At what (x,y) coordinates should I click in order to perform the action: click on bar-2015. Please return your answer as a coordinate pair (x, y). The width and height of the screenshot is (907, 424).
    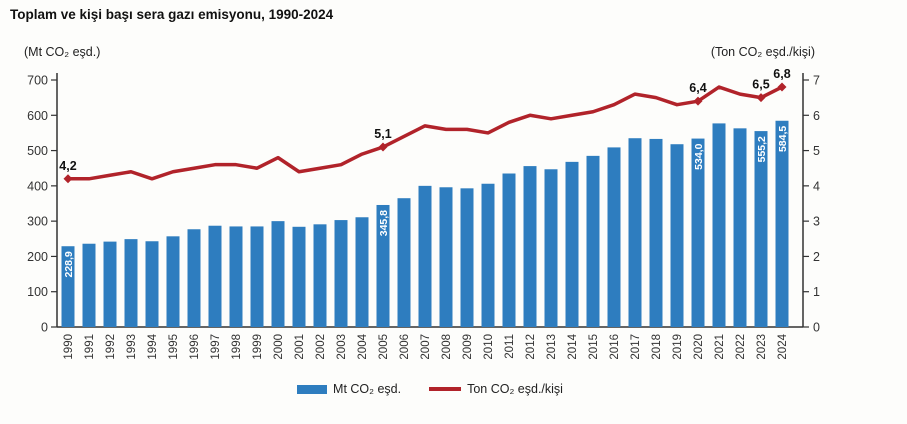
    Looking at the image, I should click on (593, 241).